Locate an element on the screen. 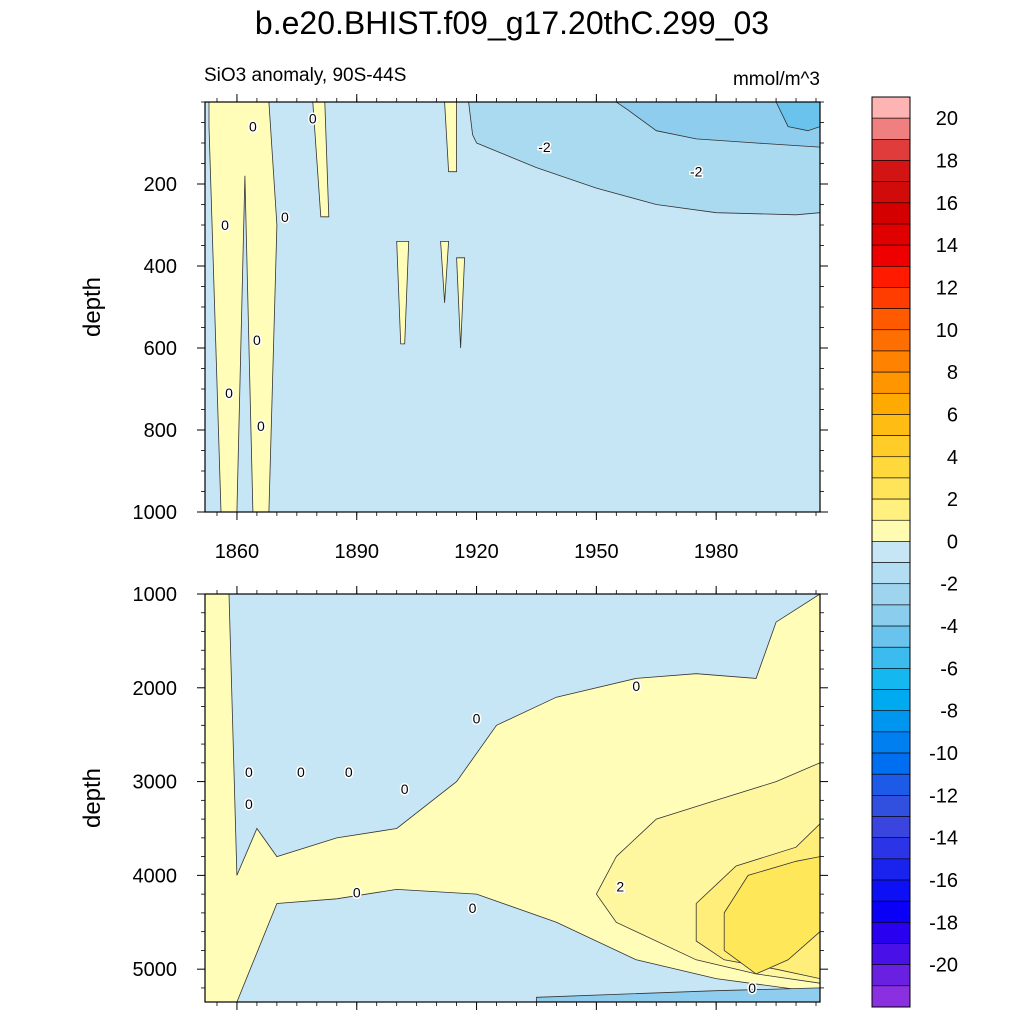  lower-contour-label-2: 0 is located at coordinates (349, 772).